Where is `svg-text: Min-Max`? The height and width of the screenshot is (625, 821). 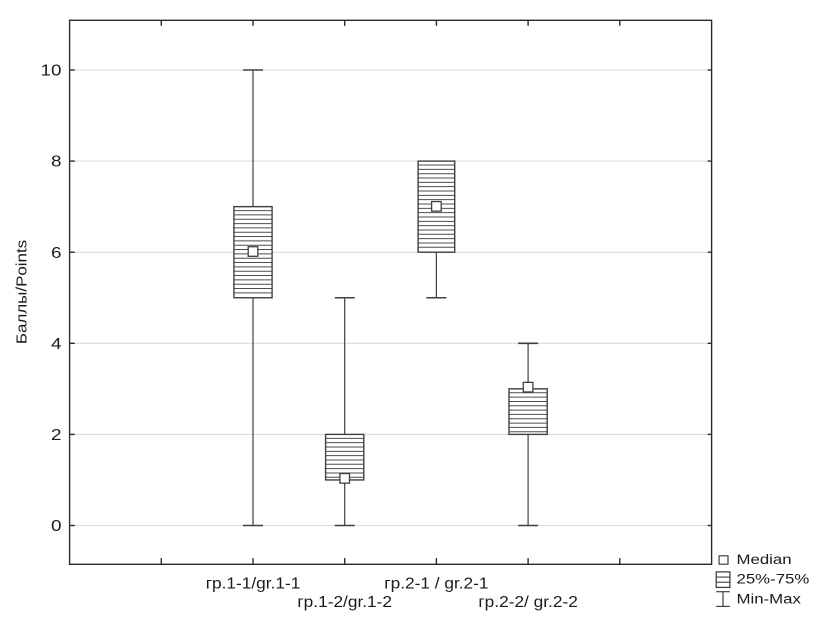
svg-text: Min-Max is located at coordinates (769, 599).